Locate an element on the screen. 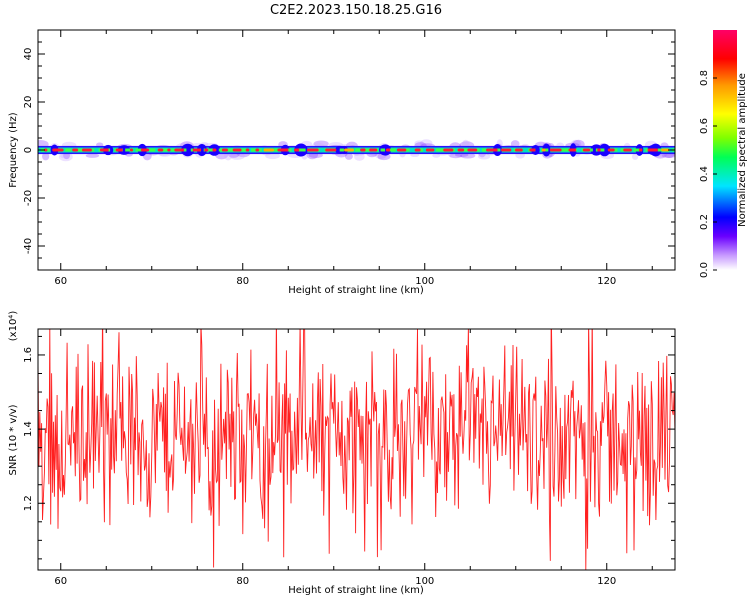  snr-y-tick-label: 1.6 is located at coordinates (28, 355).